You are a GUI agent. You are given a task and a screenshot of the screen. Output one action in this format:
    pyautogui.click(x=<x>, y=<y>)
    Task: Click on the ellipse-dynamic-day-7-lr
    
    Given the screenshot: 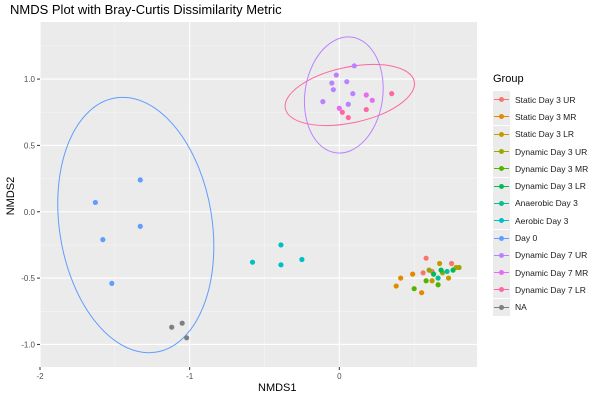 What is the action you would take?
    pyautogui.click(x=349, y=94)
    